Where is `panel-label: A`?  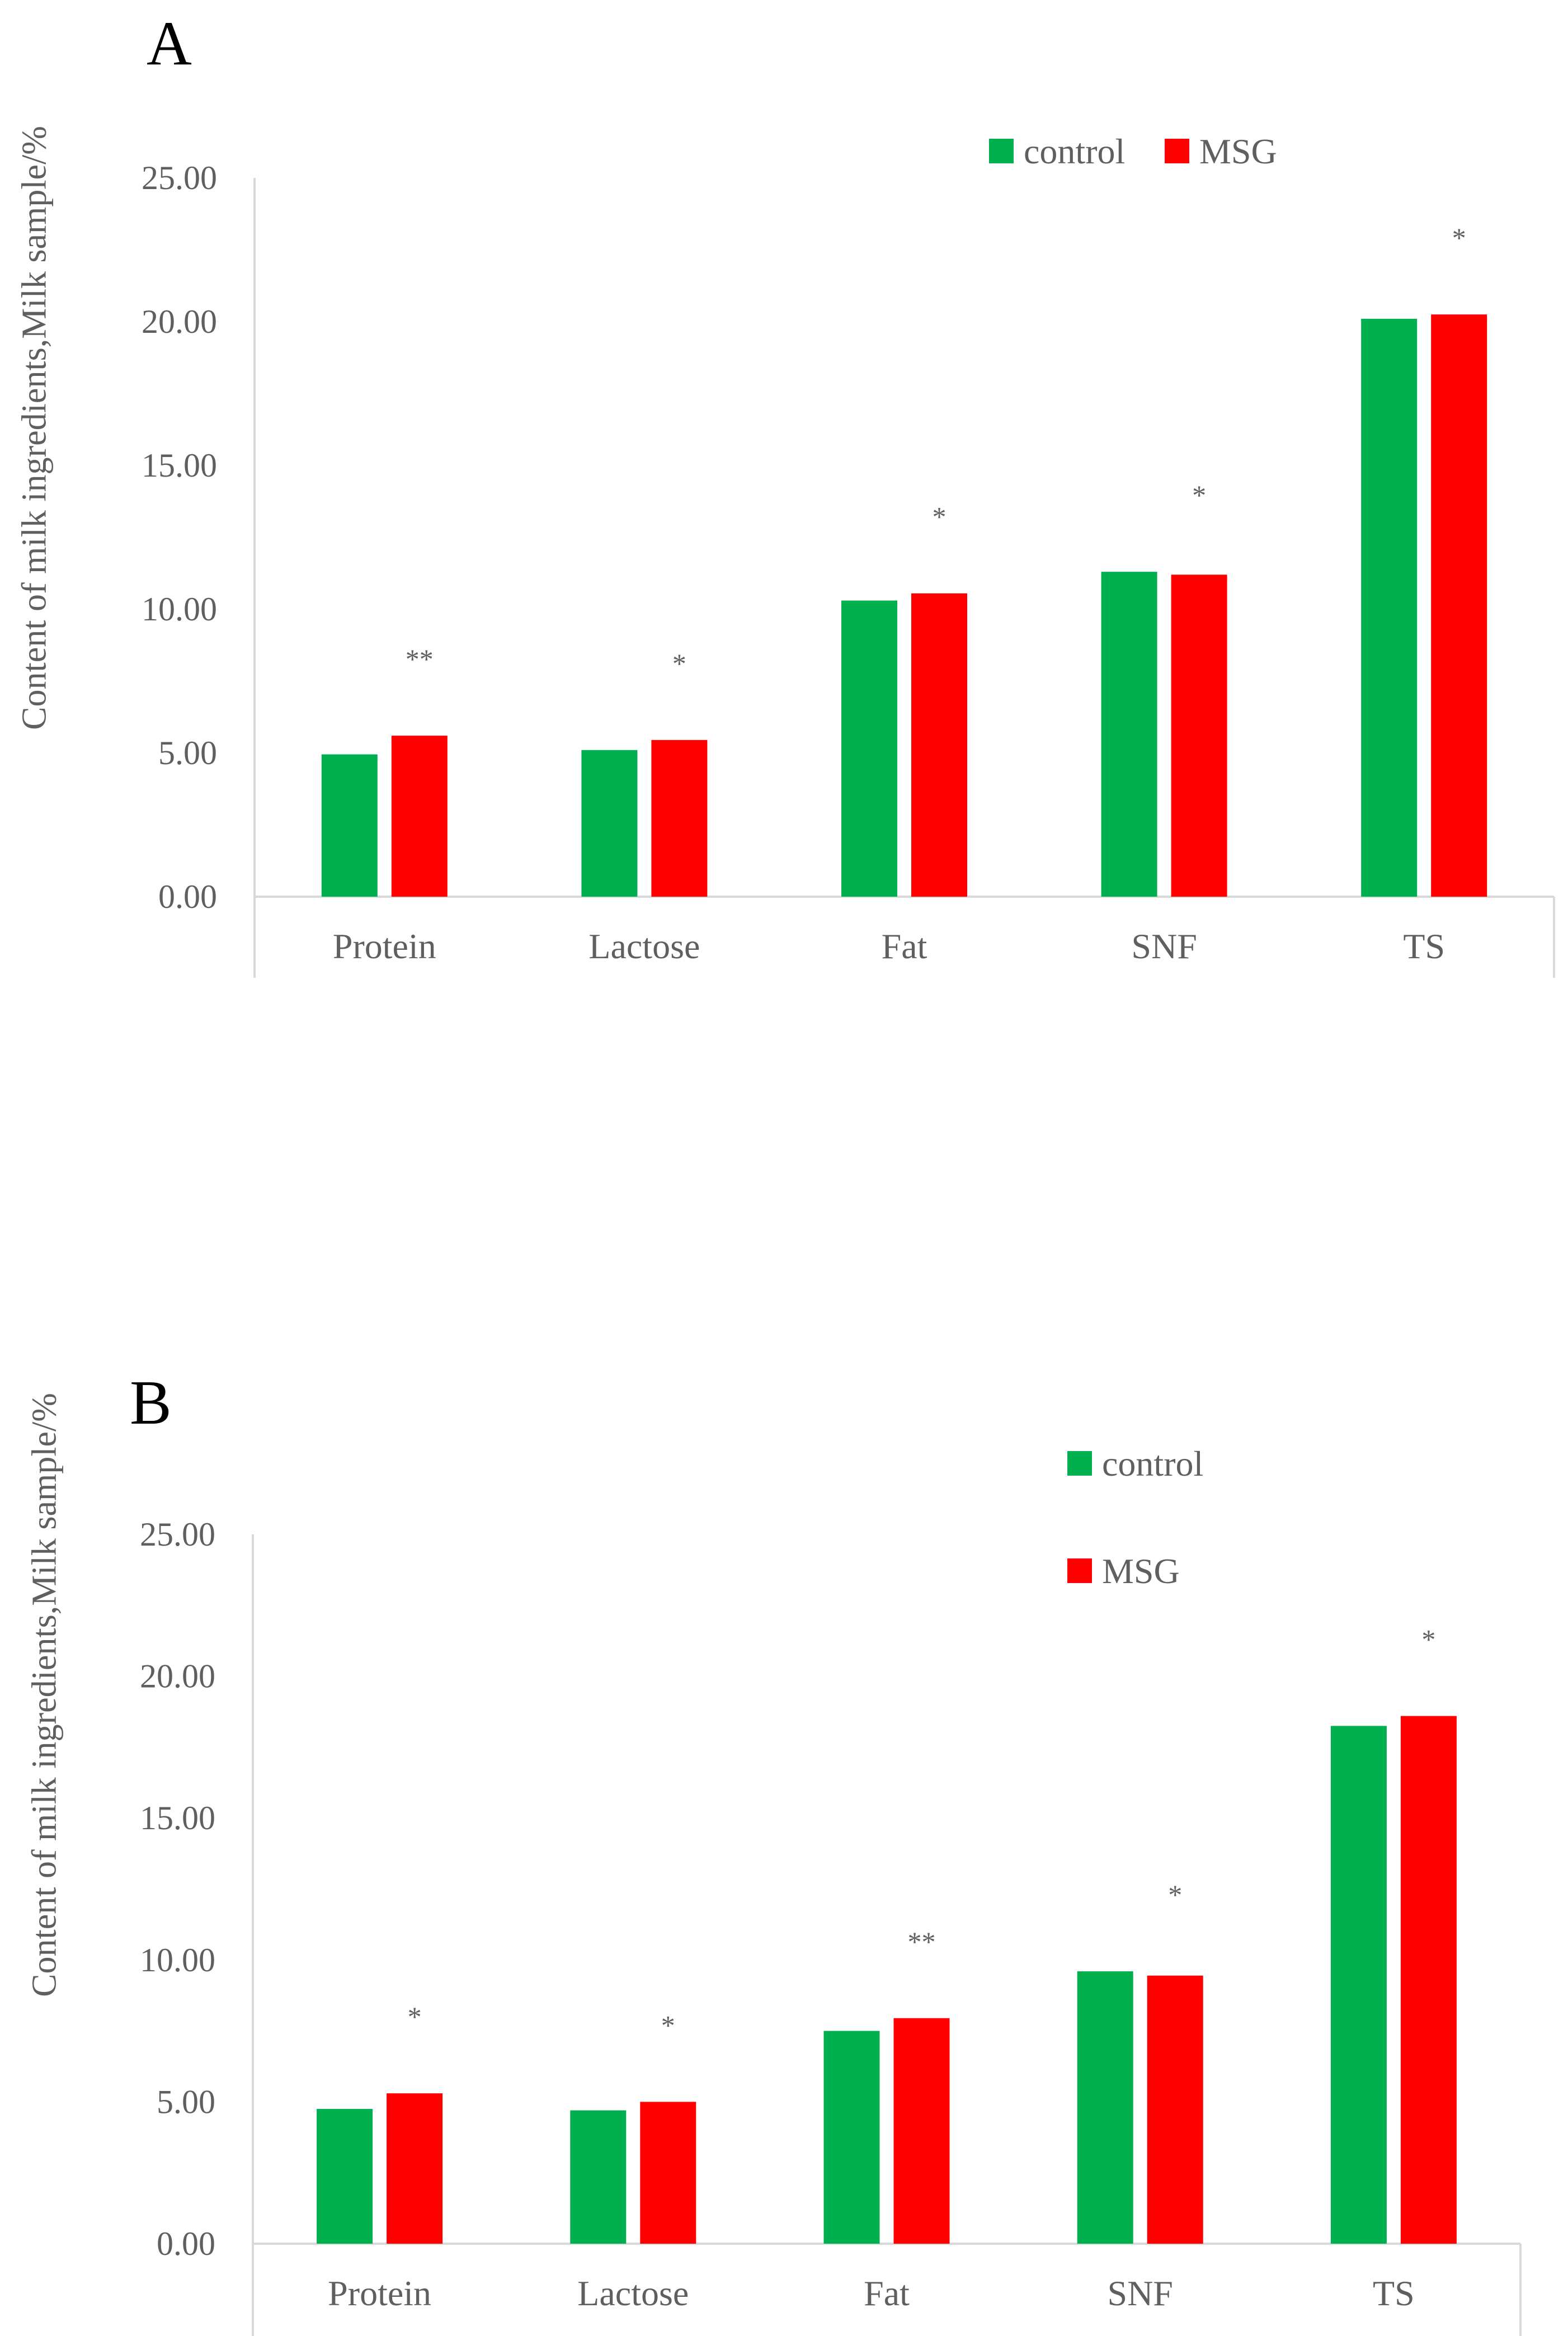
panel-label: A is located at coordinates (170, 43).